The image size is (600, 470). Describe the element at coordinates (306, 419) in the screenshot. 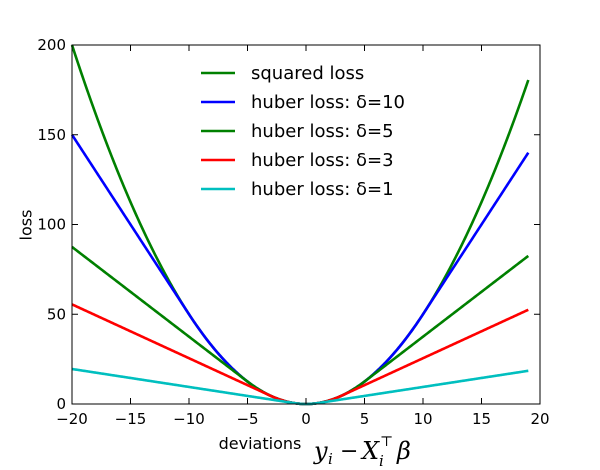

I see `x-tick-label: 0` at that location.